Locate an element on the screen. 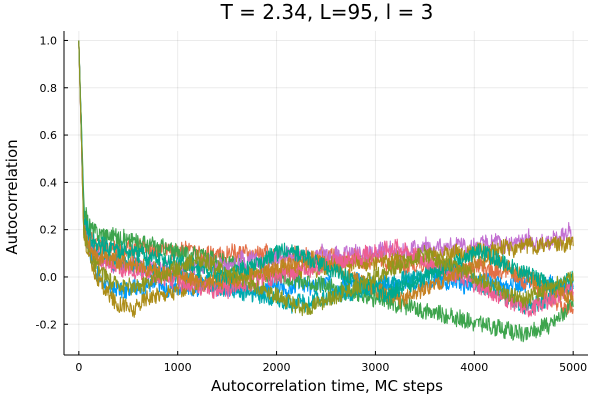 The width and height of the screenshot is (600, 400). x-tick-label: 3000 is located at coordinates (375, 367).